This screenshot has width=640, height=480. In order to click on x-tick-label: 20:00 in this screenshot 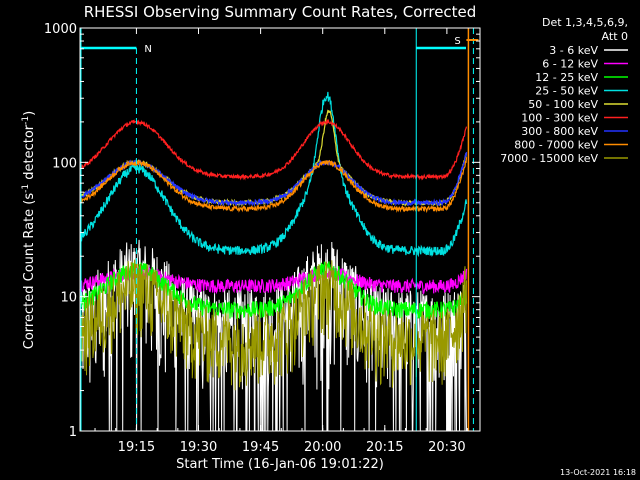, I will do `click(322, 447)`.